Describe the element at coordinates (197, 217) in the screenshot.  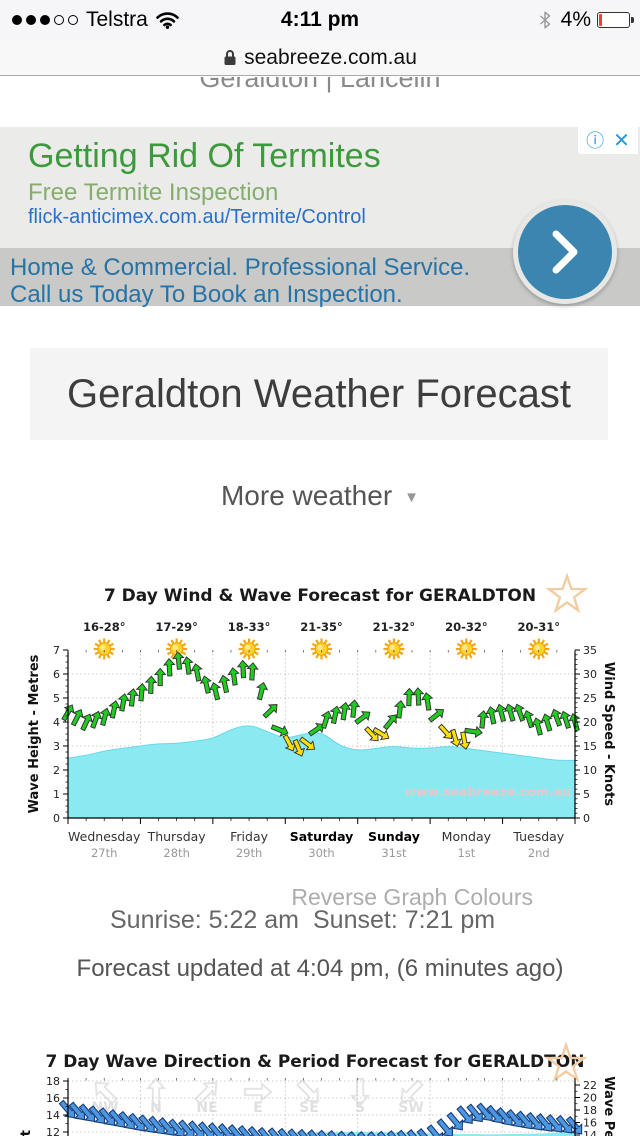
I see `ad-display-url: flick-anticimex.com.au/Termite/Control` at that location.